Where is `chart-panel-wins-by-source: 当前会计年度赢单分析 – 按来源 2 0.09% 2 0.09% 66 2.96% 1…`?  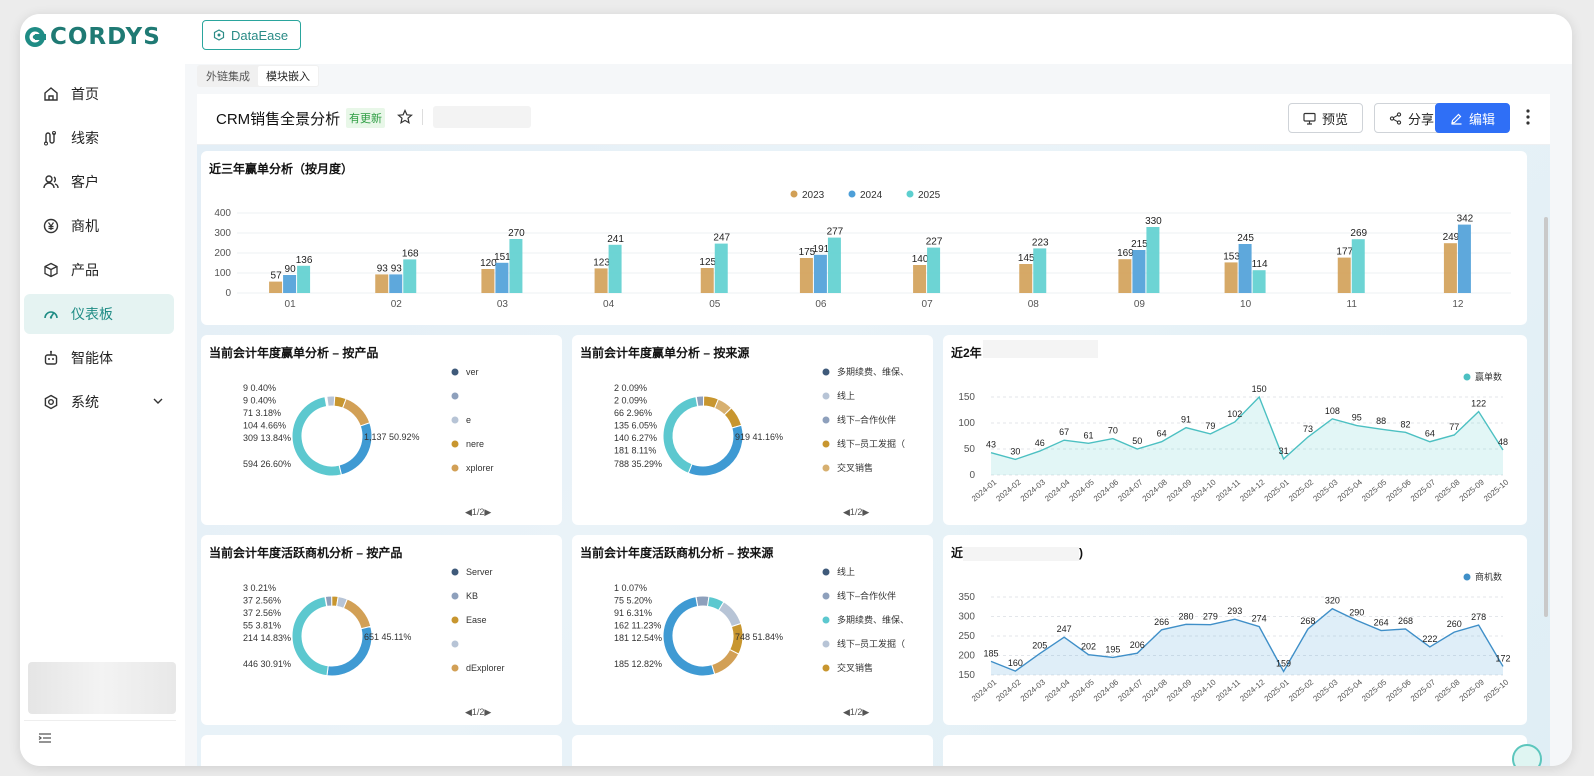
chart-panel-wins-by-source: 当前会计年度赢单分析 – 按来源 2 0.09% 2 0.09% 66 2.96% 1… is located at coordinates (752, 430).